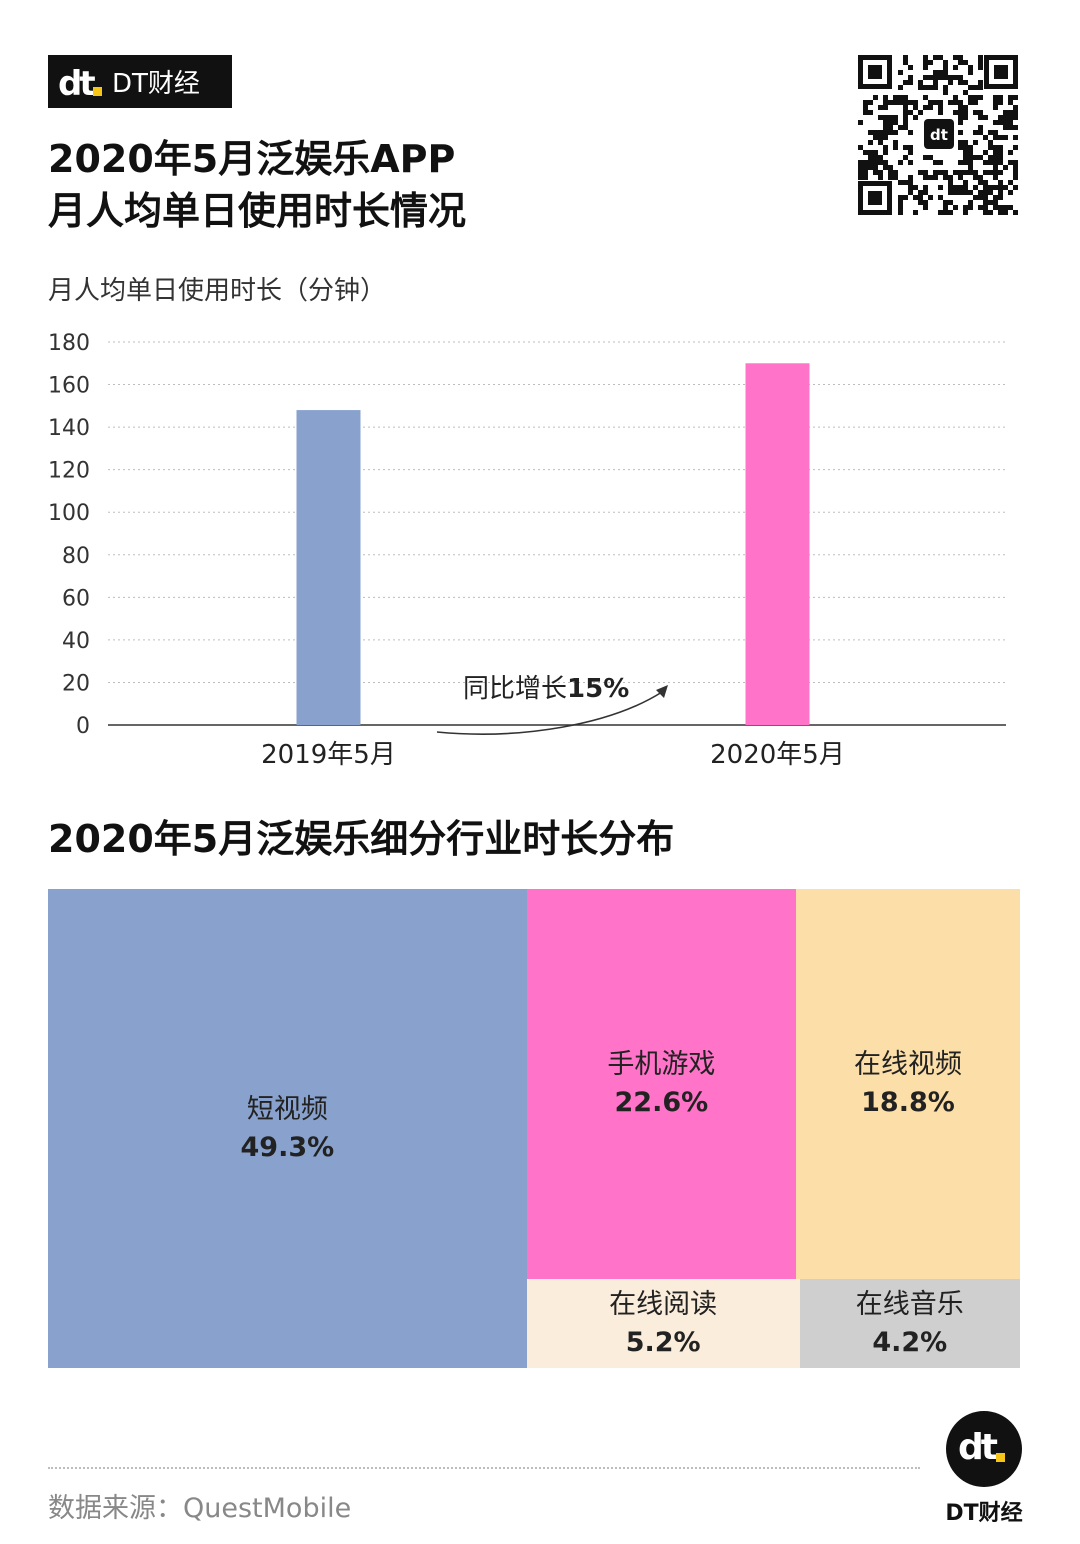 Image resolution: width=1080 pixels, height=1544 pixels. I want to click on growth-annotation: 同比增长15%, so click(546, 689).